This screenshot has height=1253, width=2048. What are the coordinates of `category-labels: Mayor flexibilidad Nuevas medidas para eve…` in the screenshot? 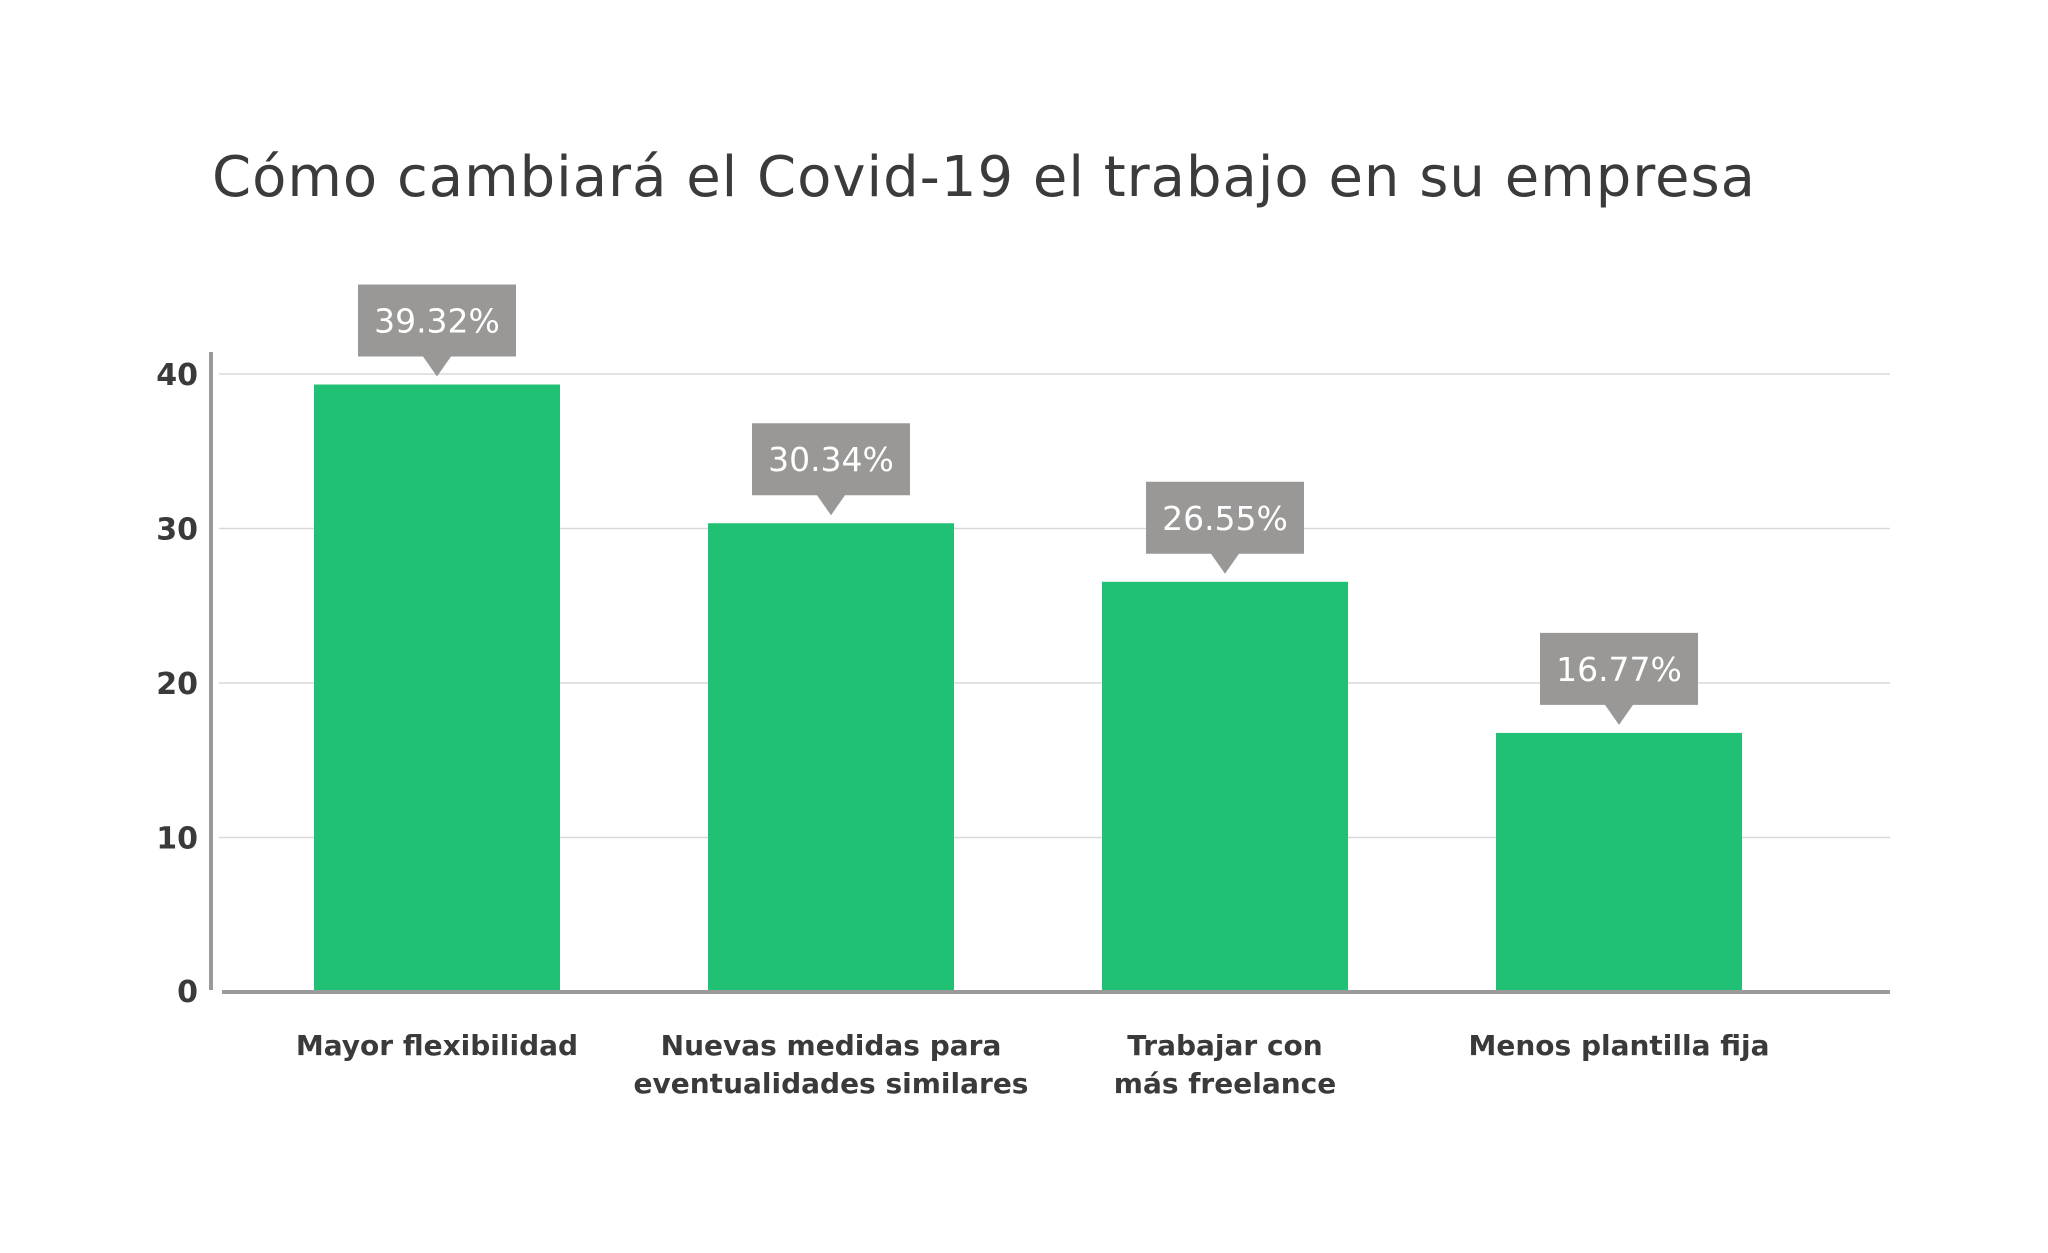 It's located at (1033, 1064).